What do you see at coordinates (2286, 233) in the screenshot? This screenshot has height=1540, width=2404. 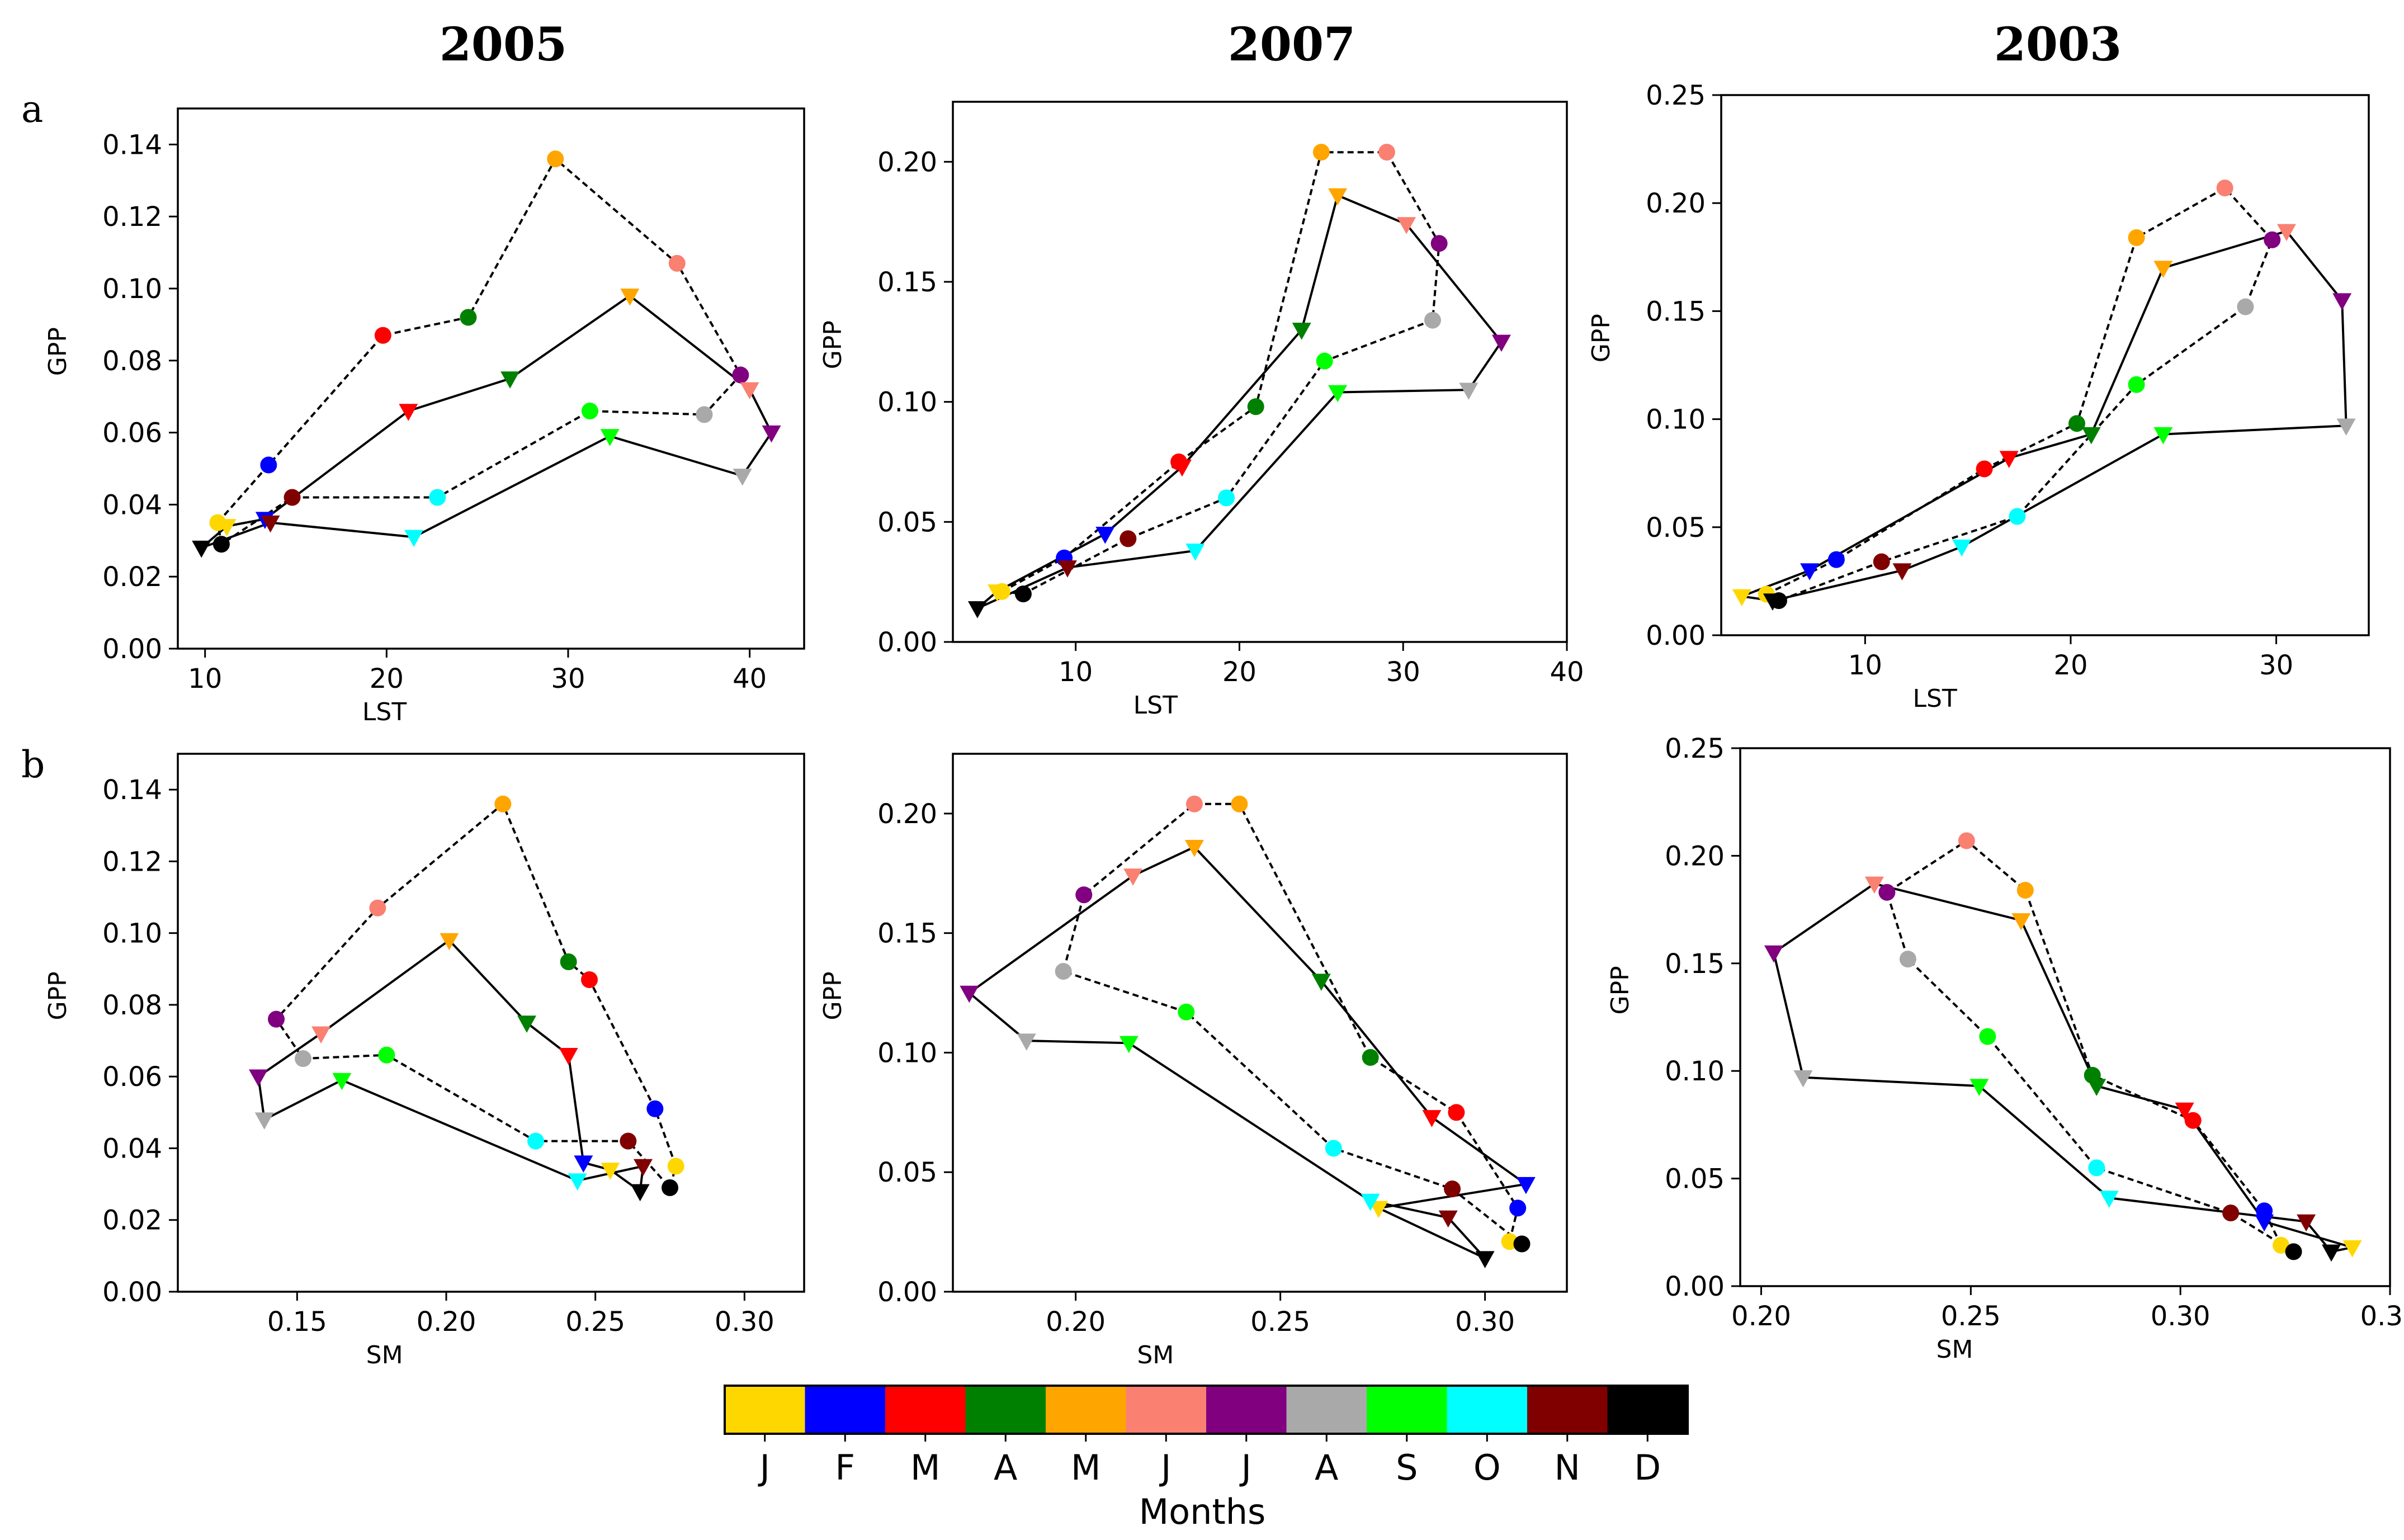 I see `point-triangle-jun` at bounding box center [2286, 233].